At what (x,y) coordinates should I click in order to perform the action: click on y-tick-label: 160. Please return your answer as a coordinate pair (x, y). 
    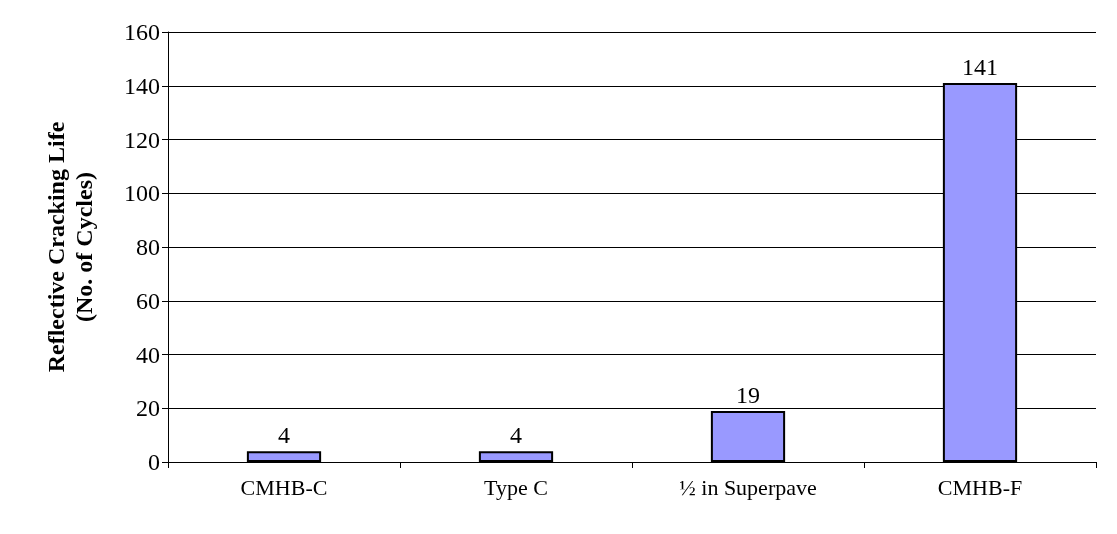
    Looking at the image, I should click on (142, 32).